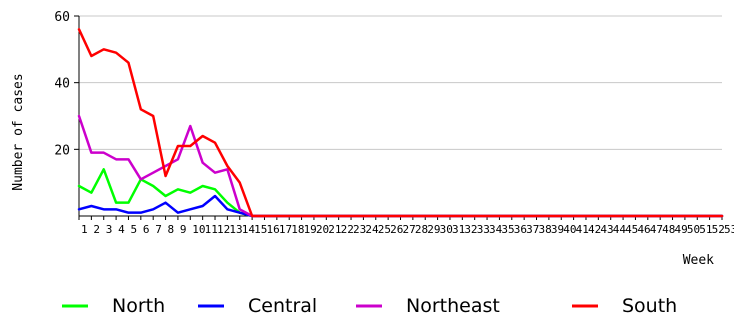 The image size is (734, 327). I want to click on y-tick-label: 20, so click(62, 150).